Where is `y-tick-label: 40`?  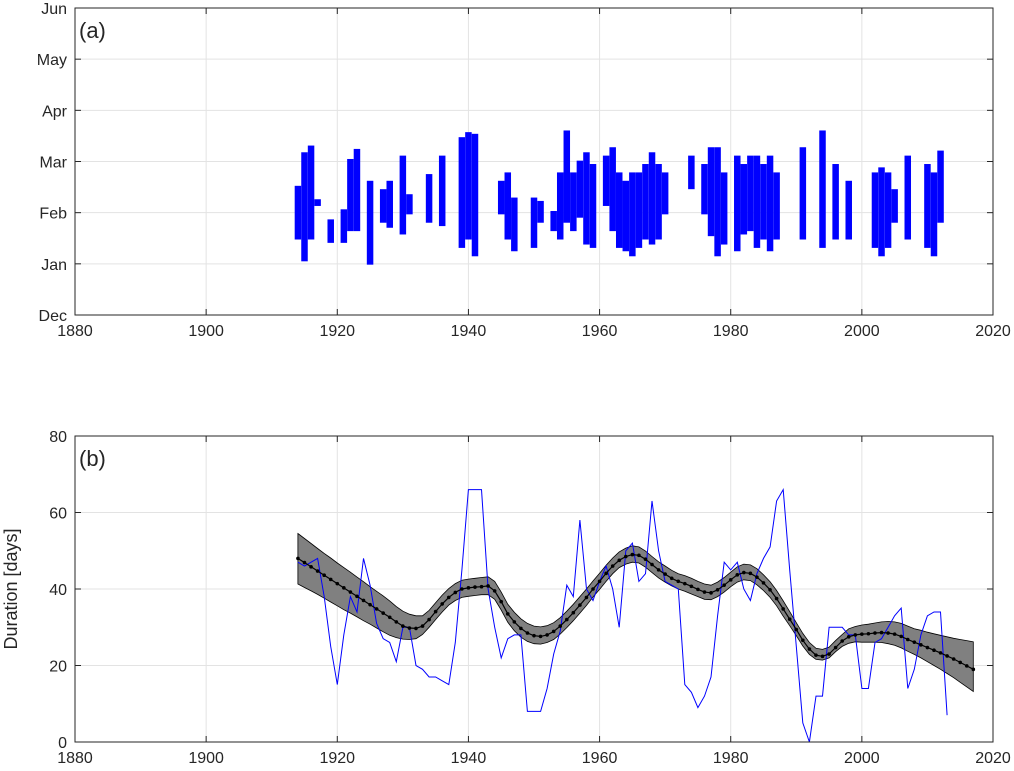 y-tick-label: 40 is located at coordinates (58, 590).